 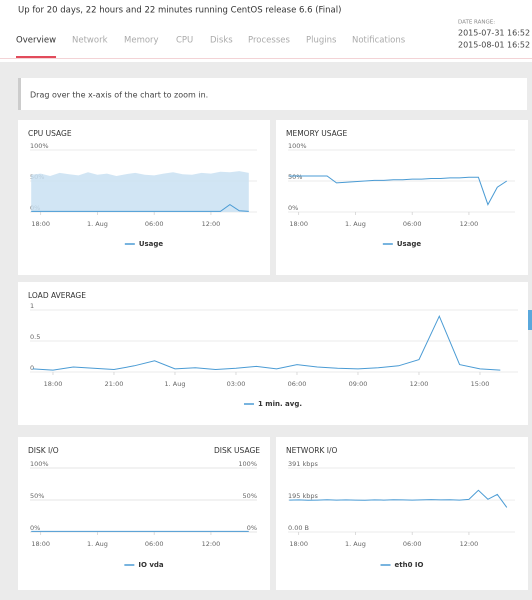 What do you see at coordinates (35, 337) in the screenshot?
I see `y-tick-label: 0.5` at bounding box center [35, 337].